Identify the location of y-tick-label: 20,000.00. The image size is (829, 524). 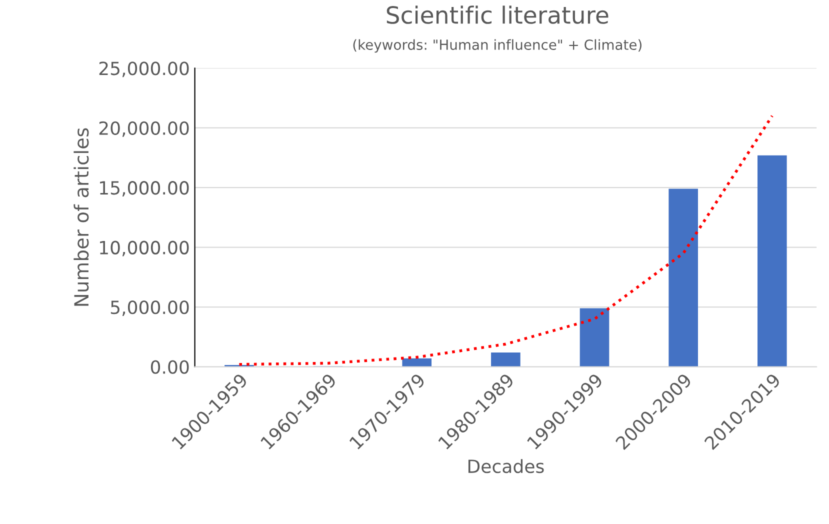
(144, 129).